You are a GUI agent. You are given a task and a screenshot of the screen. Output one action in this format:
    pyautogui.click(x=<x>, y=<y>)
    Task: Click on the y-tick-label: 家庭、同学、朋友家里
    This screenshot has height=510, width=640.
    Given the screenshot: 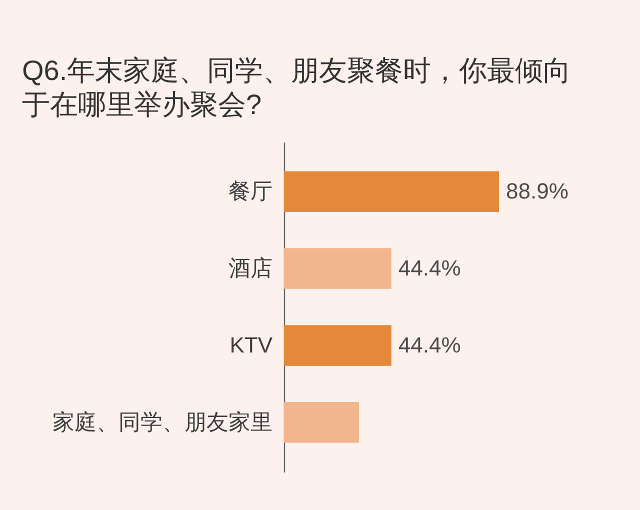 What is the action you would take?
    pyautogui.click(x=162, y=421)
    